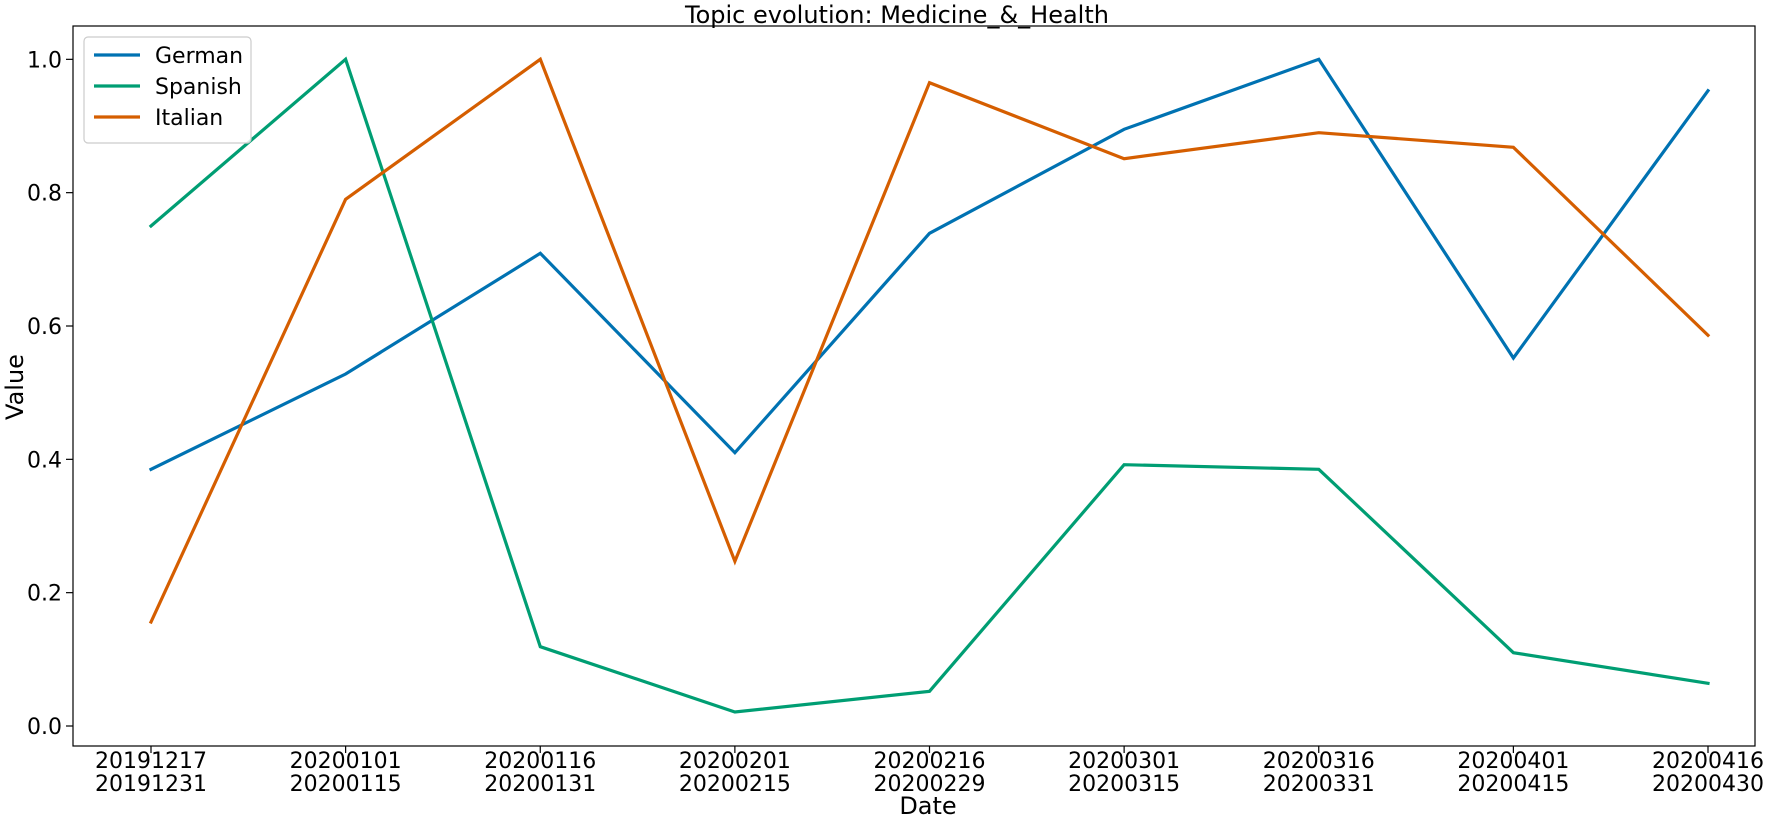 The height and width of the screenshot is (824, 1792). Describe the element at coordinates (540, 761) in the screenshot. I see `x-tick-label-start: 20200116` at that location.